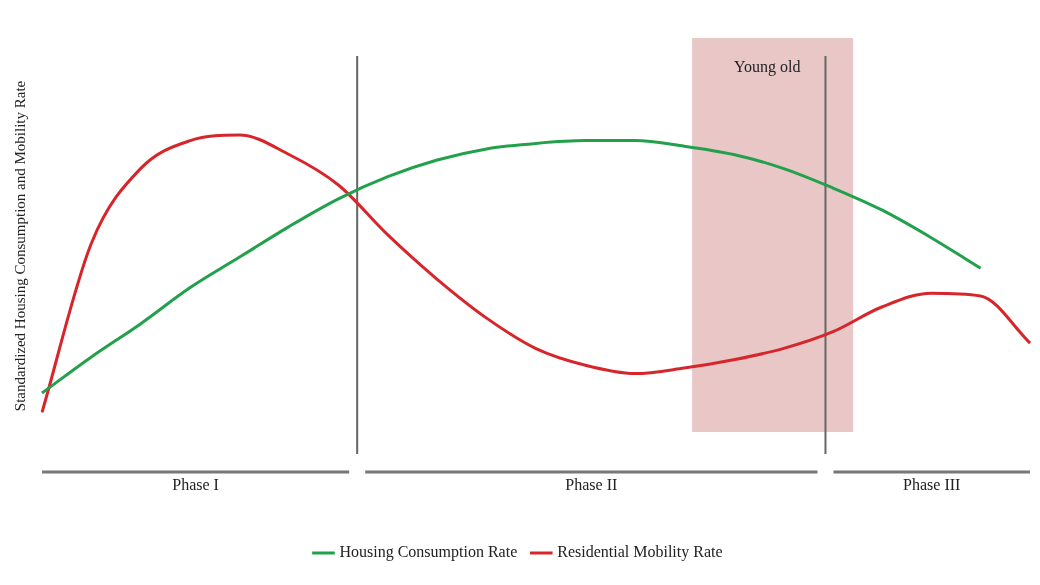 This screenshot has width=1040, height=585. Describe the element at coordinates (19, 246) in the screenshot. I see `y-axis-title: Standardized Housing Consumption and Mobility Rate` at that location.